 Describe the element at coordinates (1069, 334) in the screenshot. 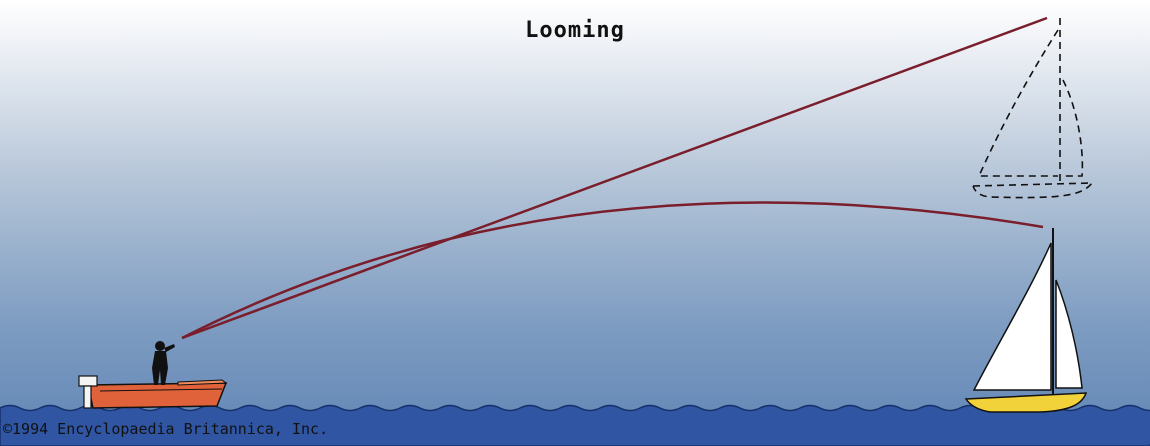

I see `jib-sail` at that location.